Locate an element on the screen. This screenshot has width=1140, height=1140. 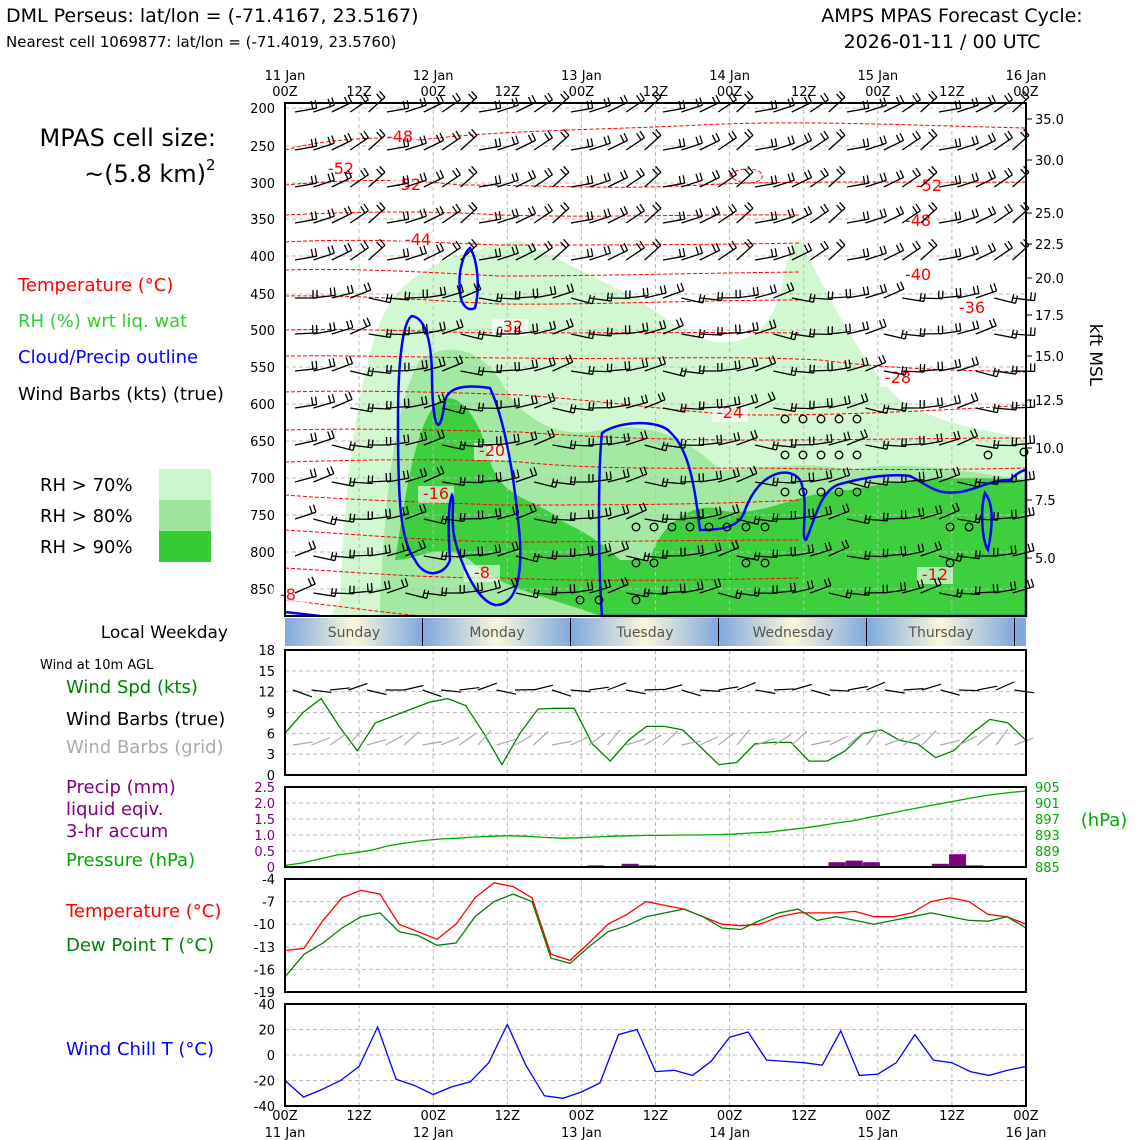
pressure-tick: 650 is located at coordinates (262, 442).